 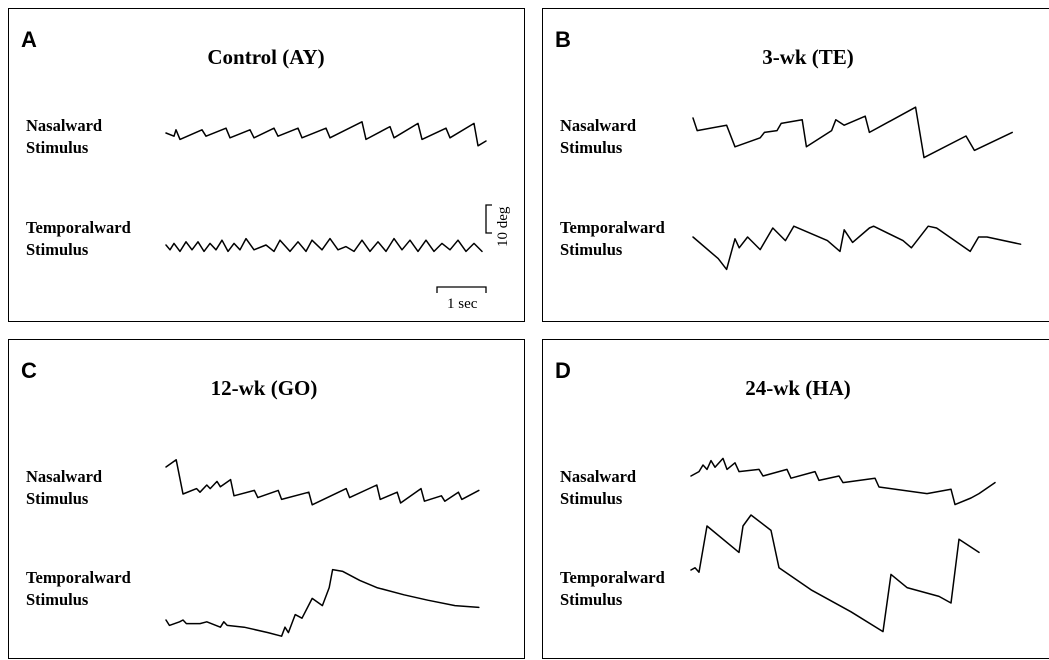 What do you see at coordinates (503, 226) in the screenshot?
I see `vertical-scale-label: 10 deg` at bounding box center [503, 226].